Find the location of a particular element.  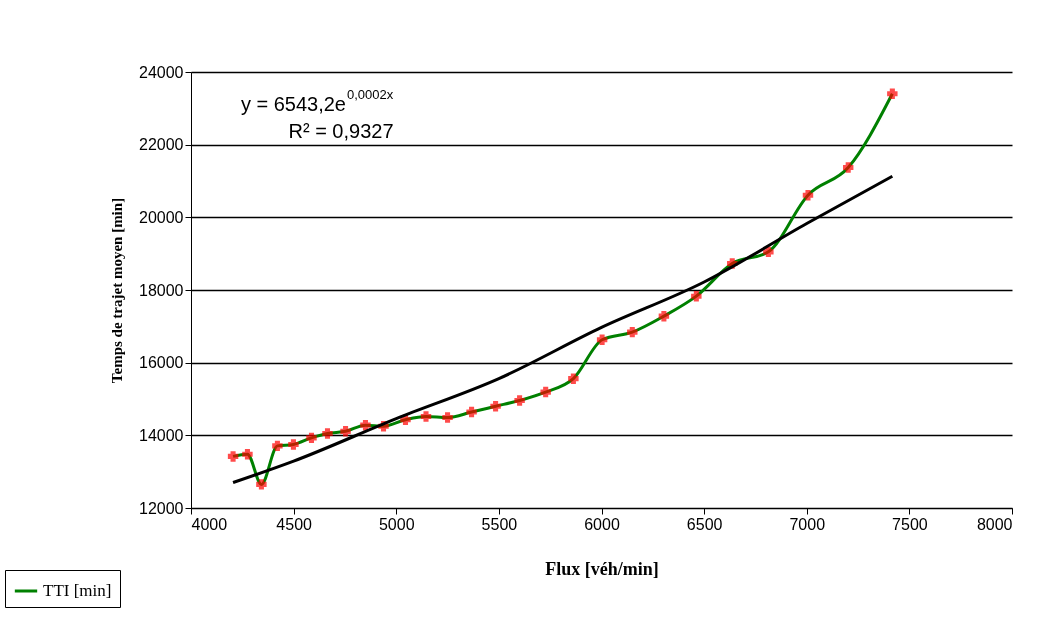

y-tick-label: 20000 is located at coordinates (161, 217).